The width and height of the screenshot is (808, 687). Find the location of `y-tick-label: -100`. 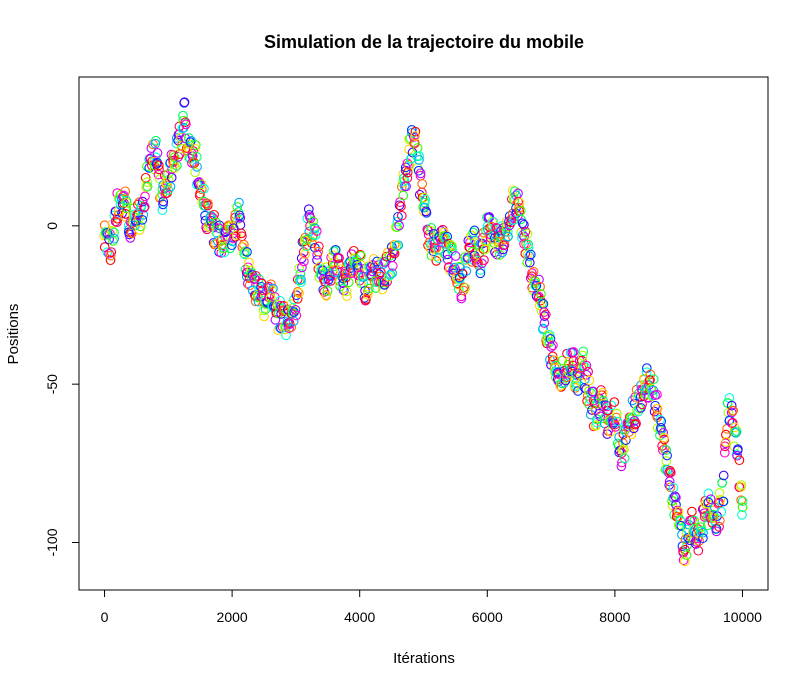

y-tick-label: -100 is located at coordinates (52, 542).